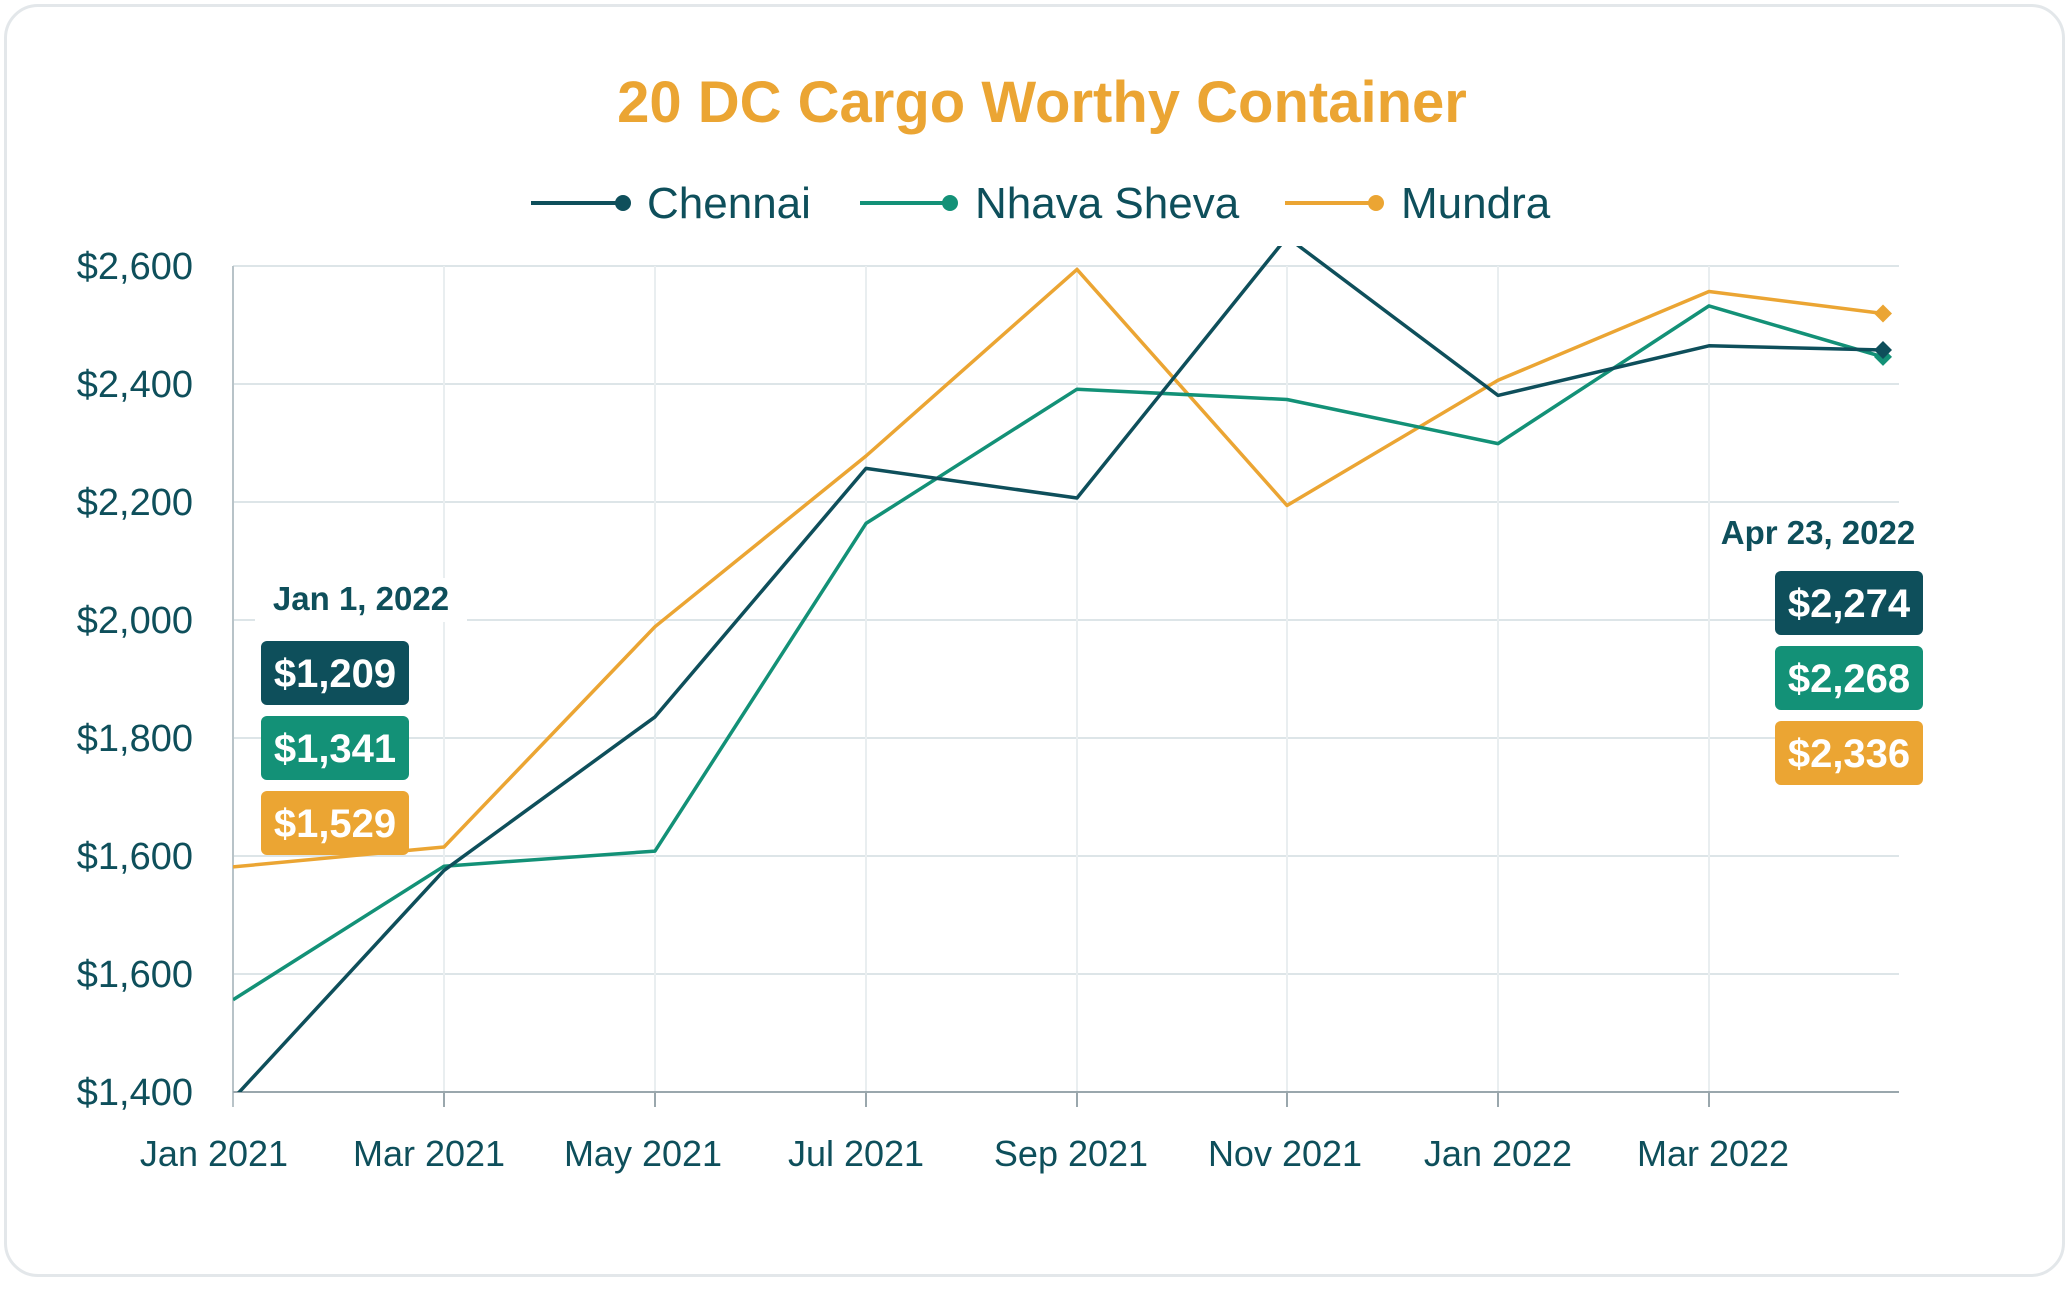 This screenshot has width=2071, height=1290. I want to click on y-tick-label-3: $2,000, so click(135, 621).